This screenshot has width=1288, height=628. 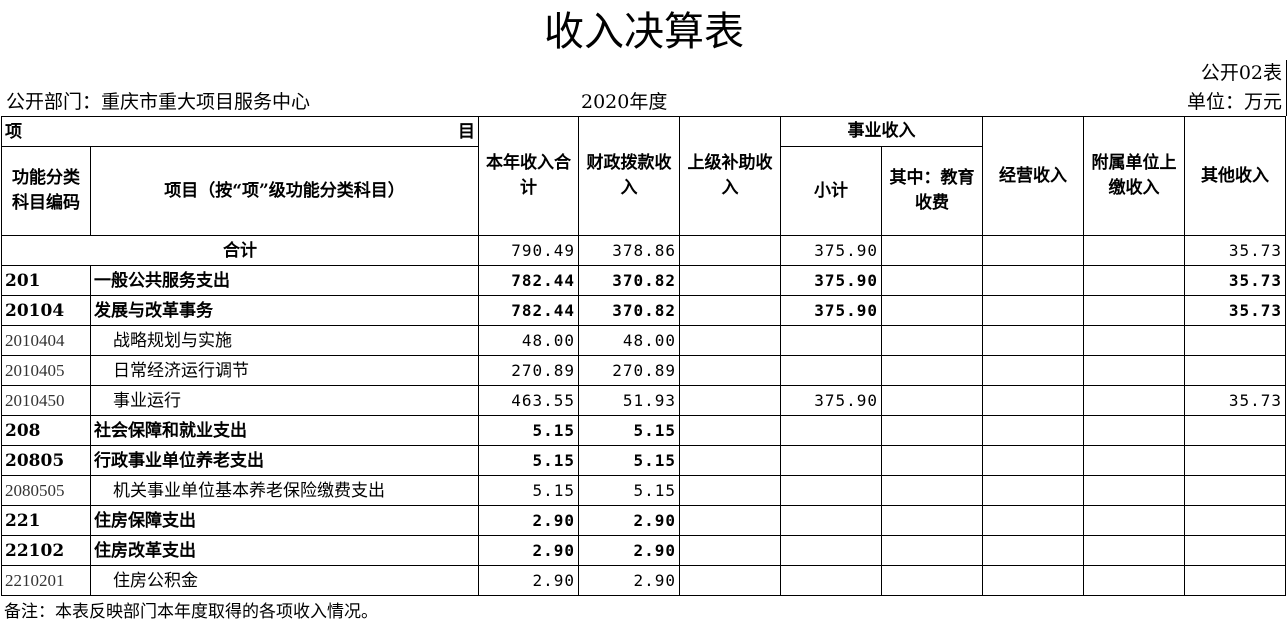 What do you see at coordinates (624, 102) in the screenshot?
I see `year-label: 2020年度` at bounding box center [624, 102].